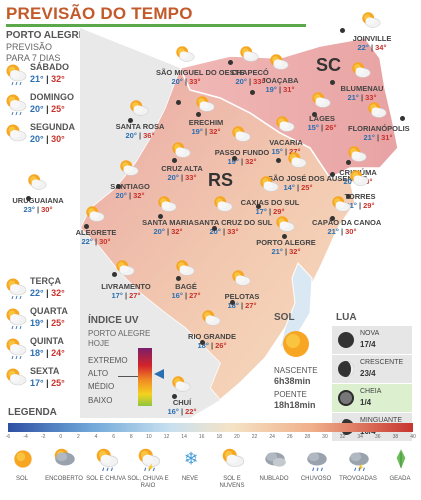 The height and width of the screenshot is (500, 421). I want to click on city-label: SÃO JOSÉ DOS AUSENTES 14° | 25°, so click(317, 183).